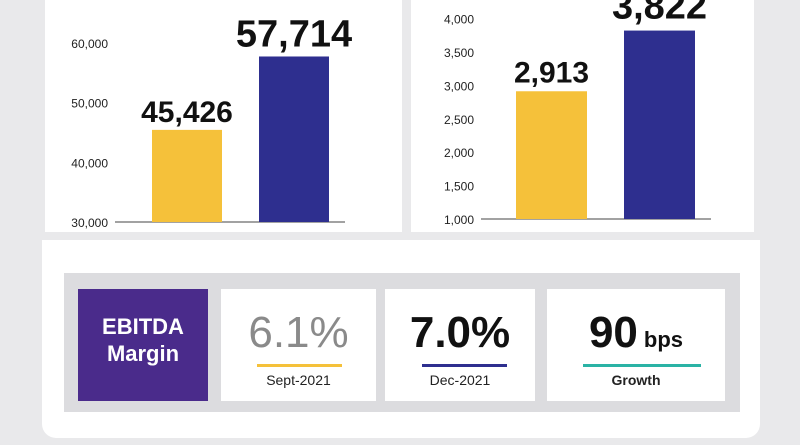 The height and width of the screenshot is (445, 800). I want to click on growth-tile: 90 bps Growth, so click(636, 345).